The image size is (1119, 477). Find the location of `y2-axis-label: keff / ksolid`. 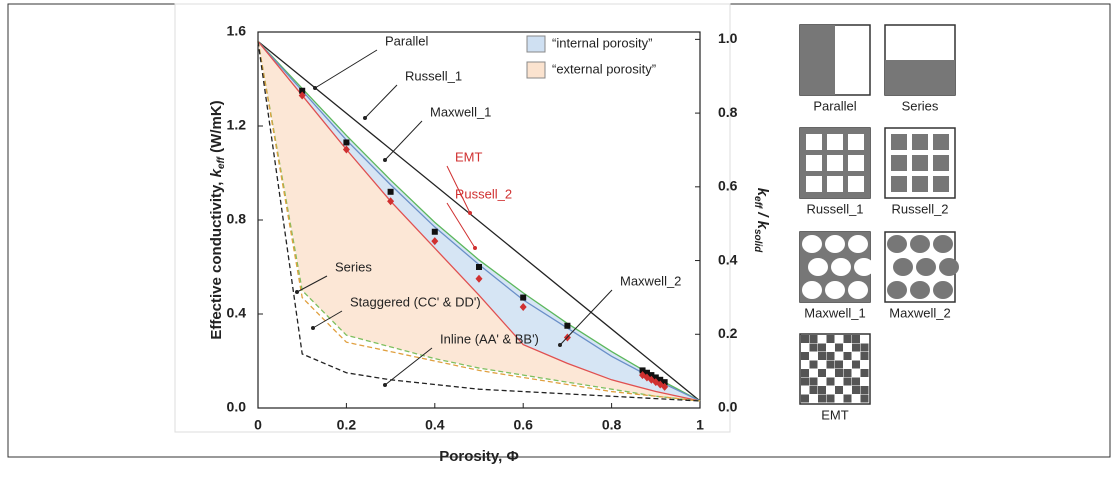

y2-axis-label: keff / ksolid is located at coordinates (761, 220).